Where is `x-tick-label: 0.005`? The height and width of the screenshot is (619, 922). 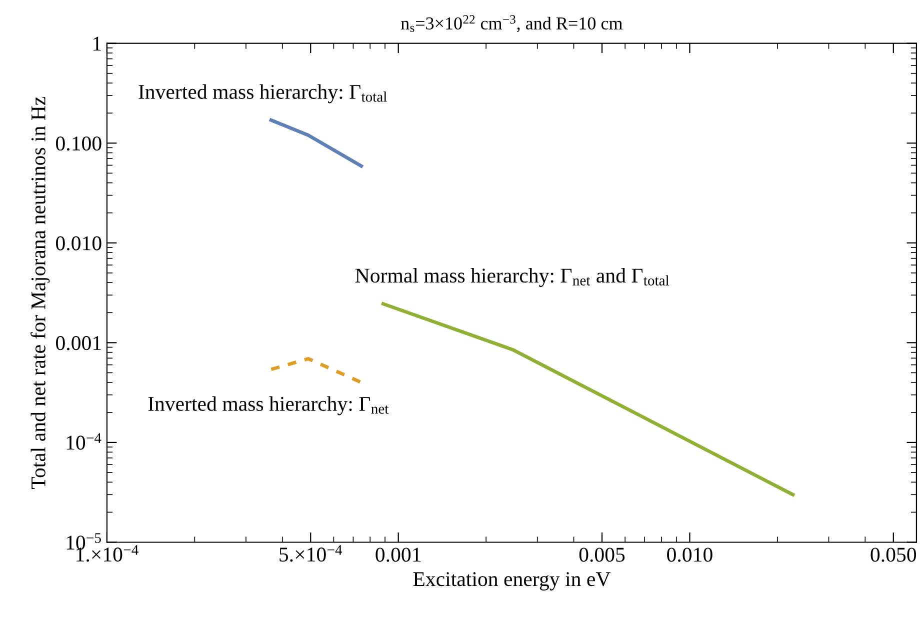
x-tick-label: 0.005 is located at coordinates (602, 555).